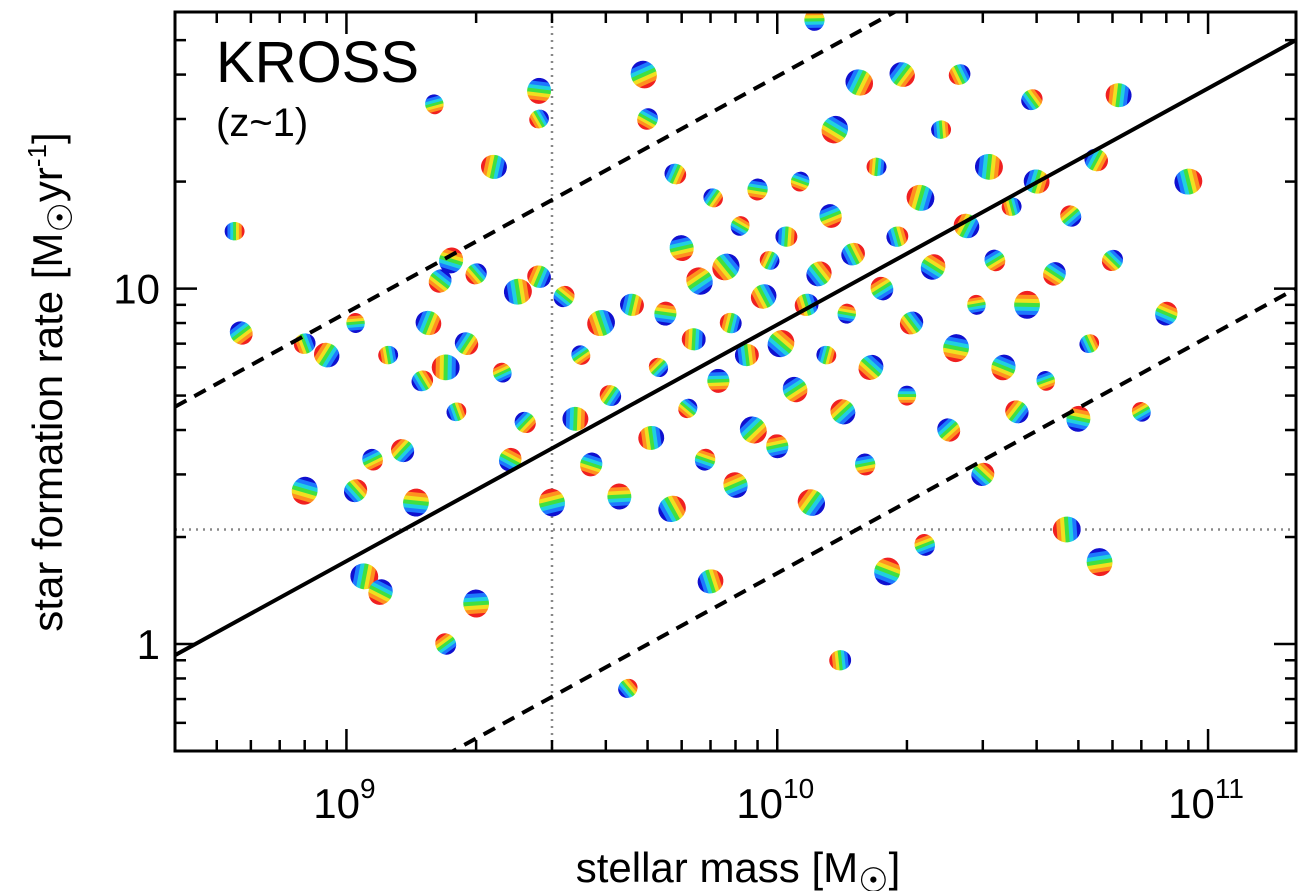 This screenshot has width=1303, height=891. Describe the element at coordinates (344, 800) in the screenshot. I see `x-tick-label: 109` at that location.